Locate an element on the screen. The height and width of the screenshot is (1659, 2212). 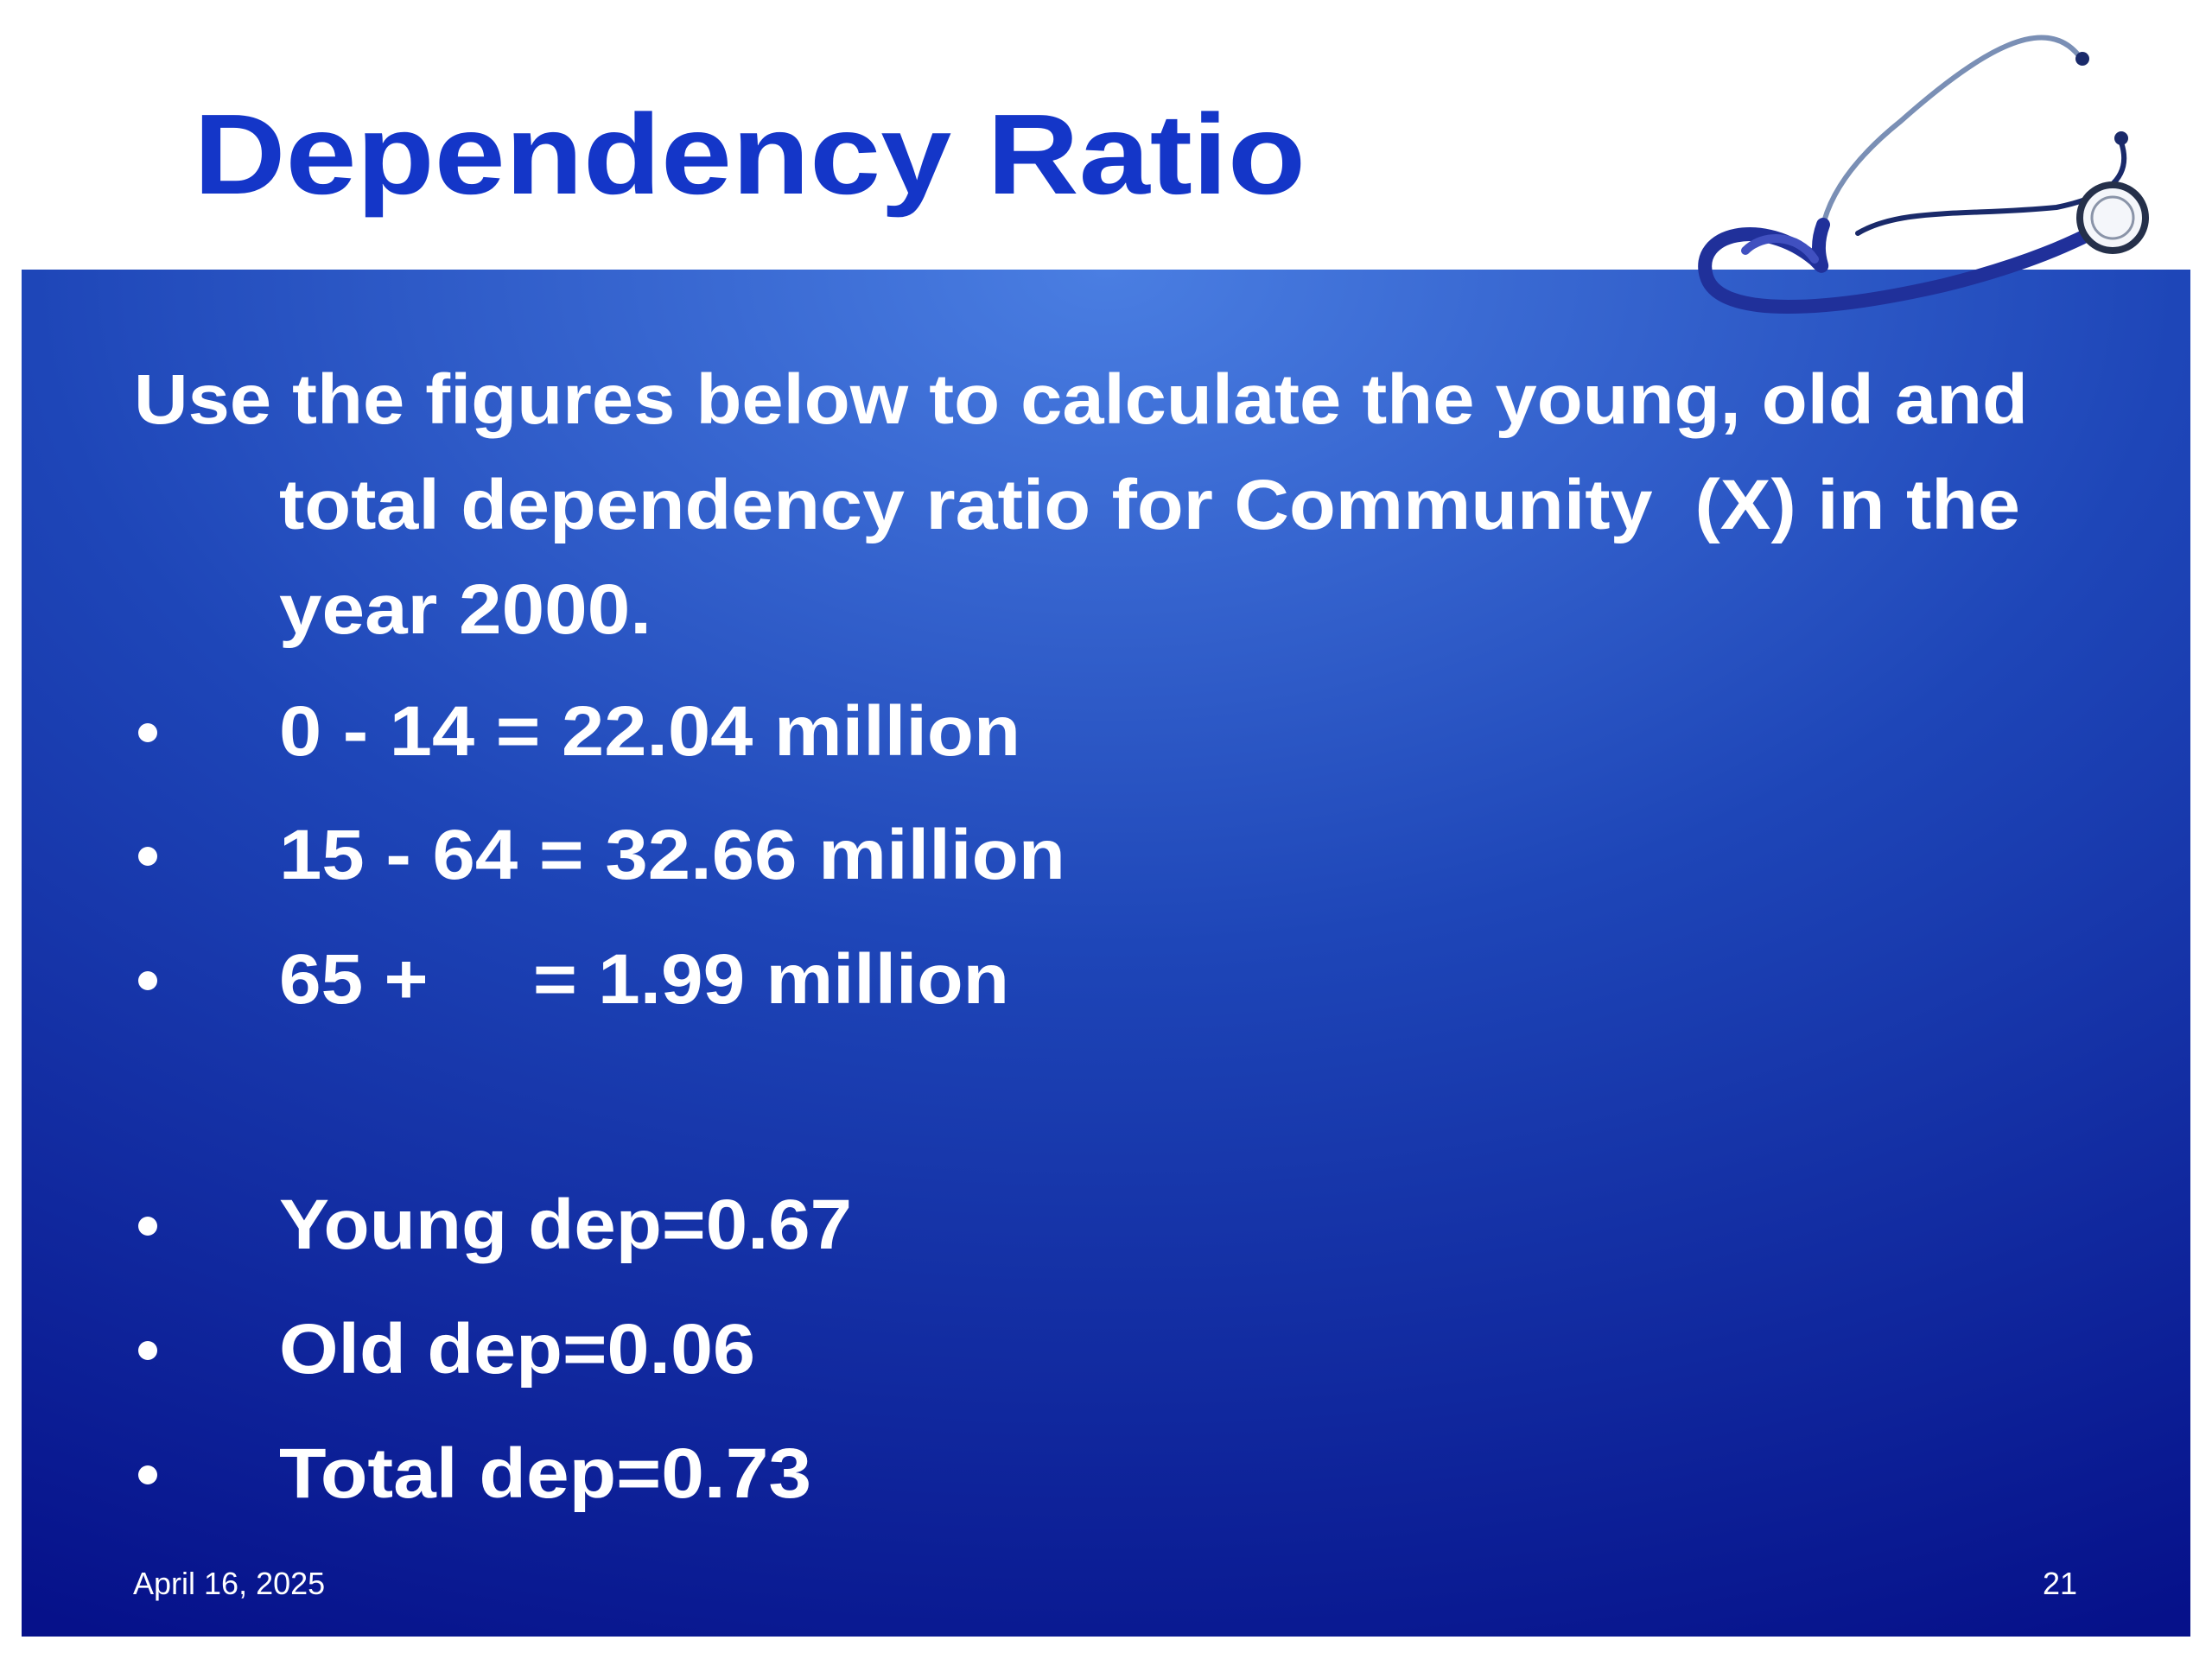
slide-title: Dependency Ratio is located at coordinates (750, 154).